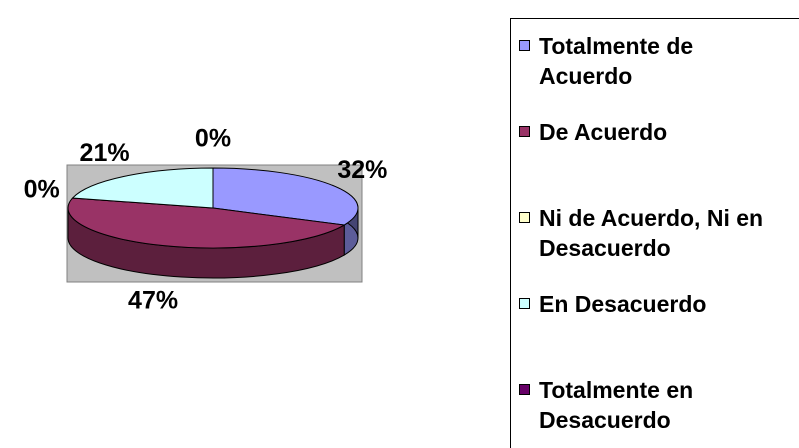 The image size is (799, 448). I want to click on legend-label: Totalmente en Desacuerdo, so click(616, 405).